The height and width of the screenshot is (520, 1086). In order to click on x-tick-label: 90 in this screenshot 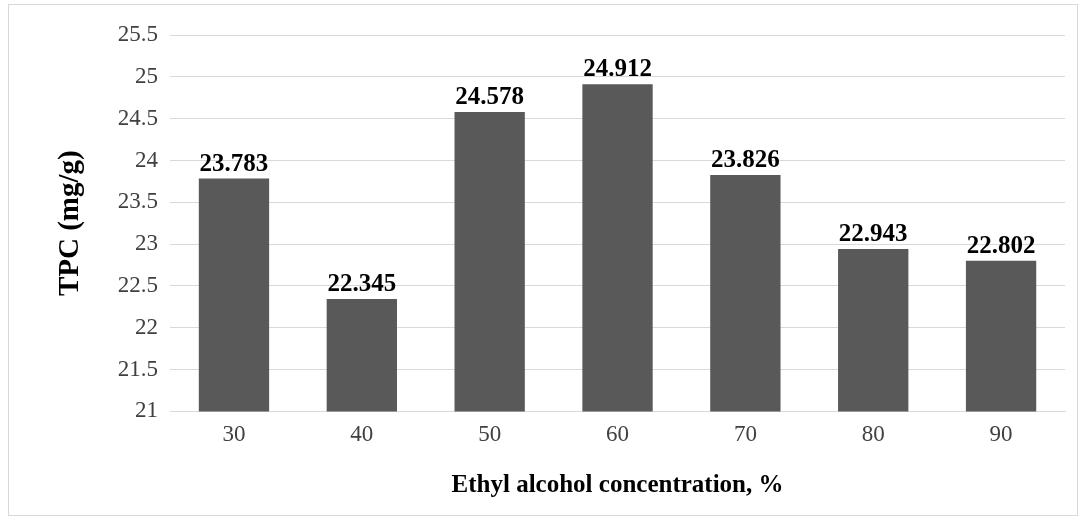, I will do `click(1001, 434)`.